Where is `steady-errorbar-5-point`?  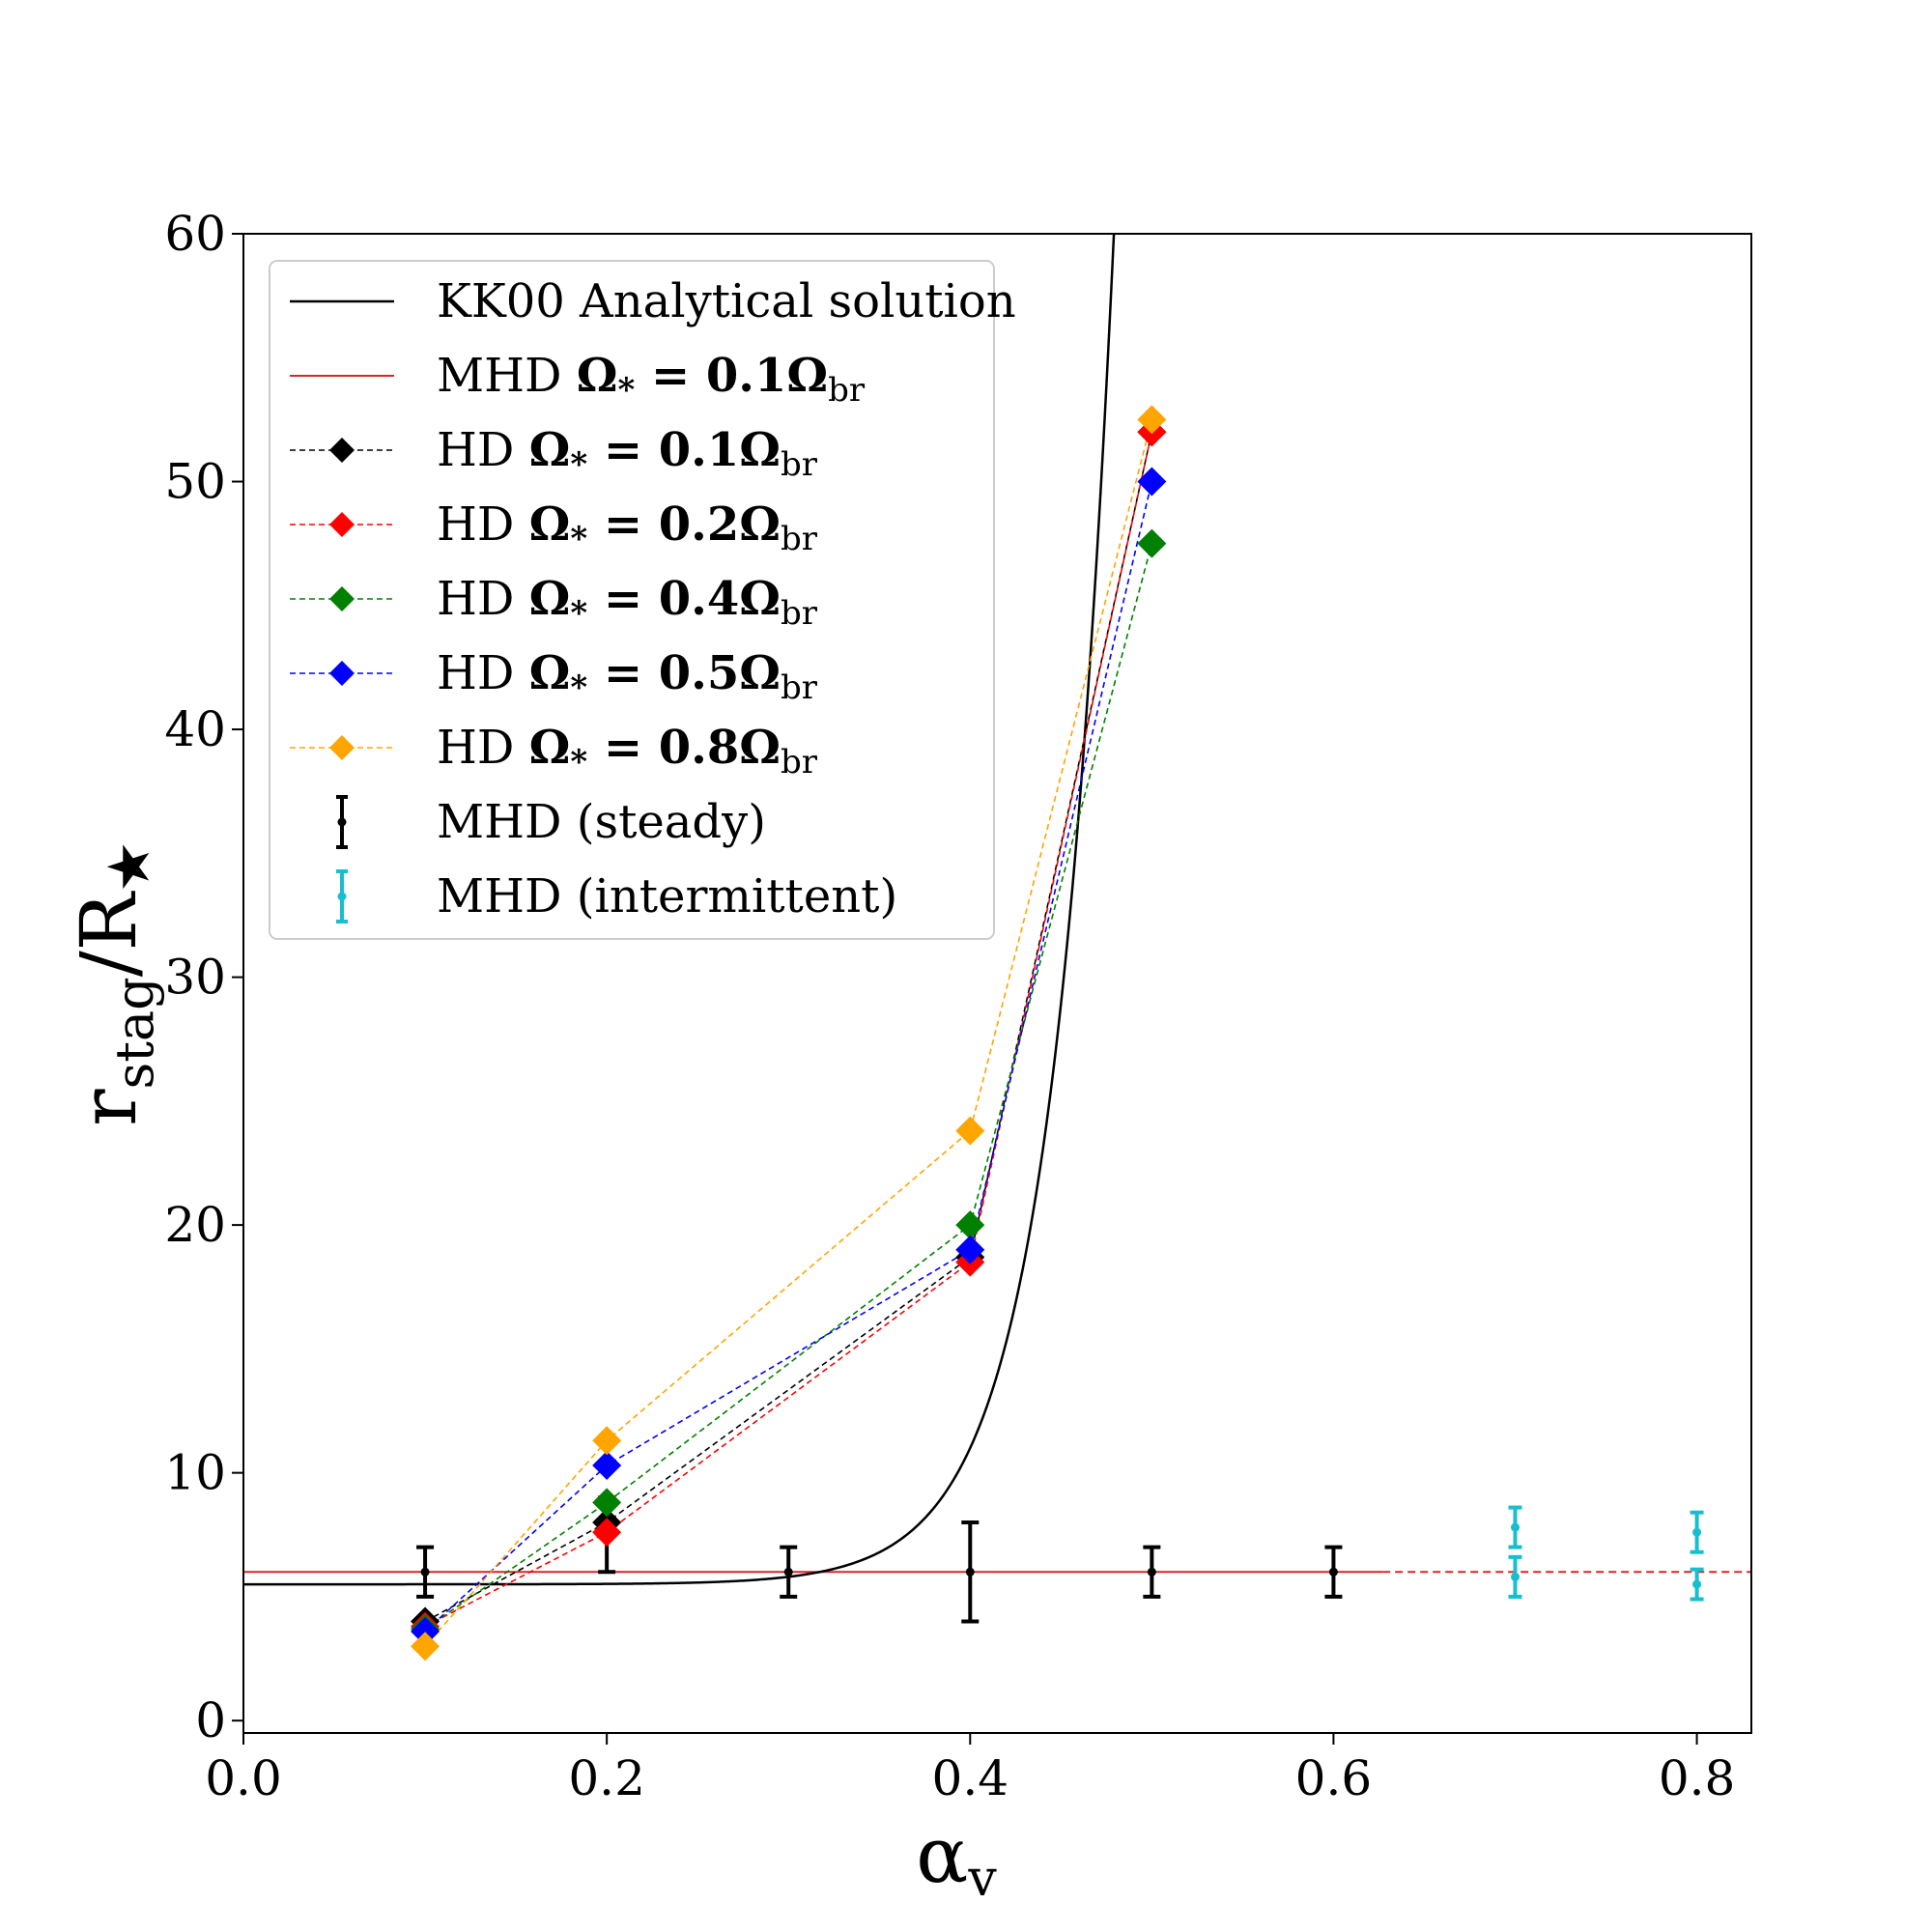 steady-errorbar-5-point is located at coordinates (1333, 1572).